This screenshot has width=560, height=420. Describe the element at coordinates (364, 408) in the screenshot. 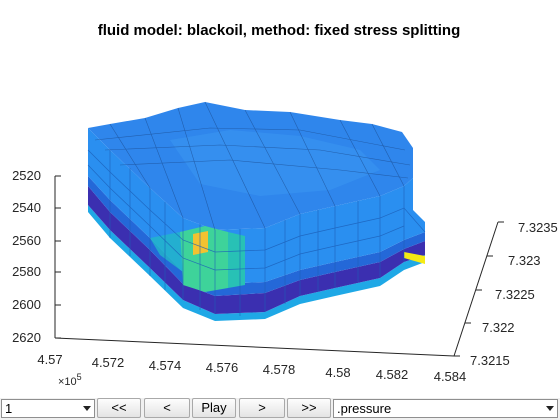

I see `field-select-value: .pressure` at that location.